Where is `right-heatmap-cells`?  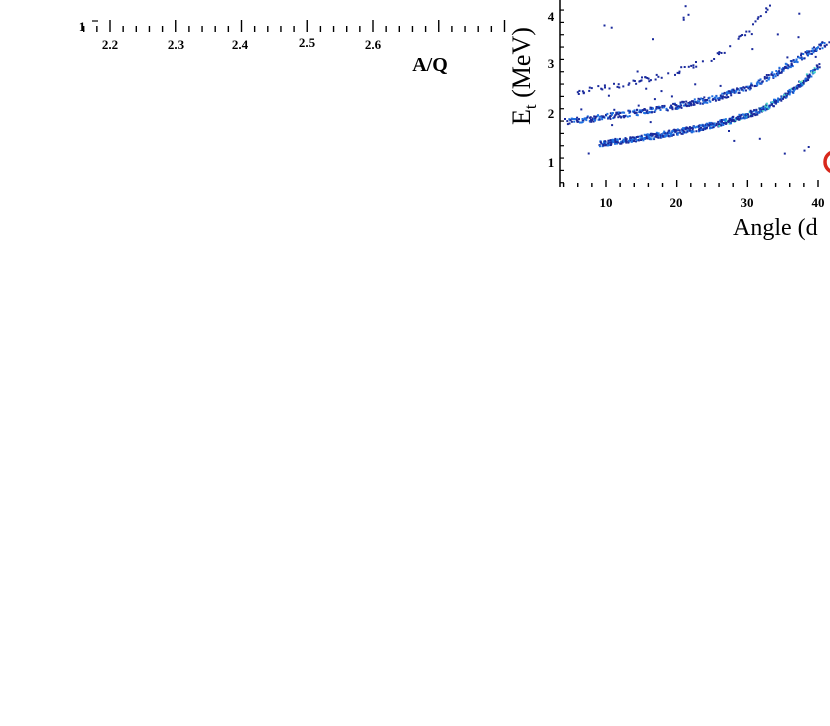
right-heatmap-cells is located at coordinates (697, 79).